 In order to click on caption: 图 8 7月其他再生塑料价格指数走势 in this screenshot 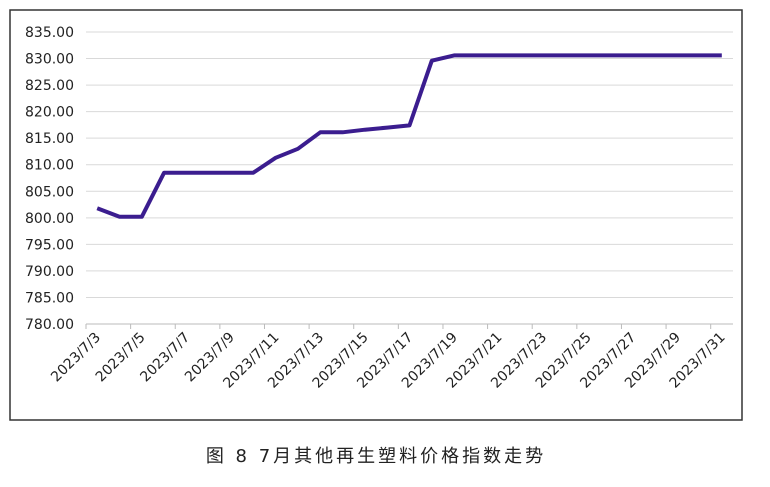, I will do `click(376, 456)`.